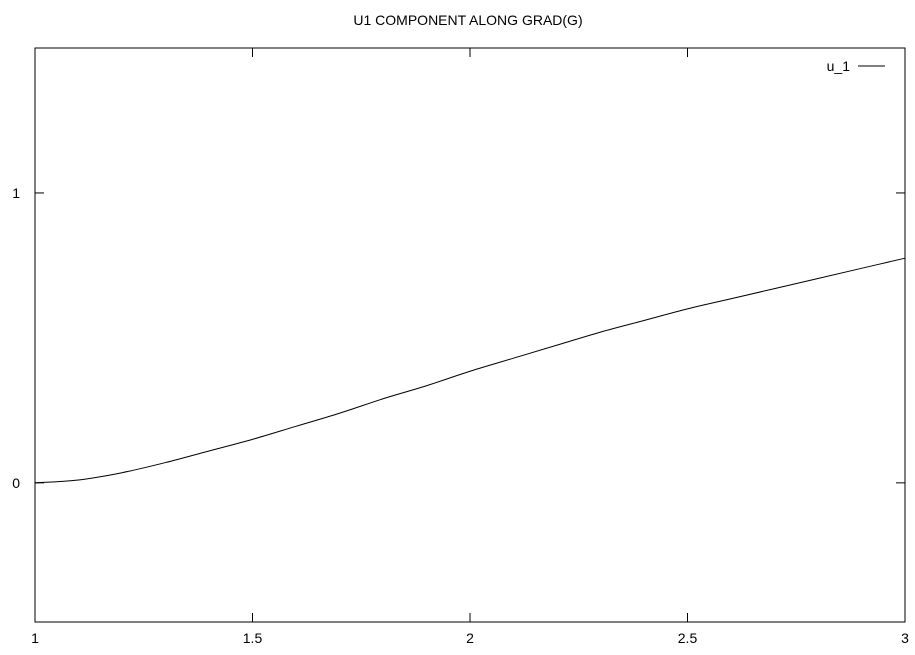  Describe the element at coordinates (688, 638) in the screenshot. I see `x-tick-label: 2.5` at that location.